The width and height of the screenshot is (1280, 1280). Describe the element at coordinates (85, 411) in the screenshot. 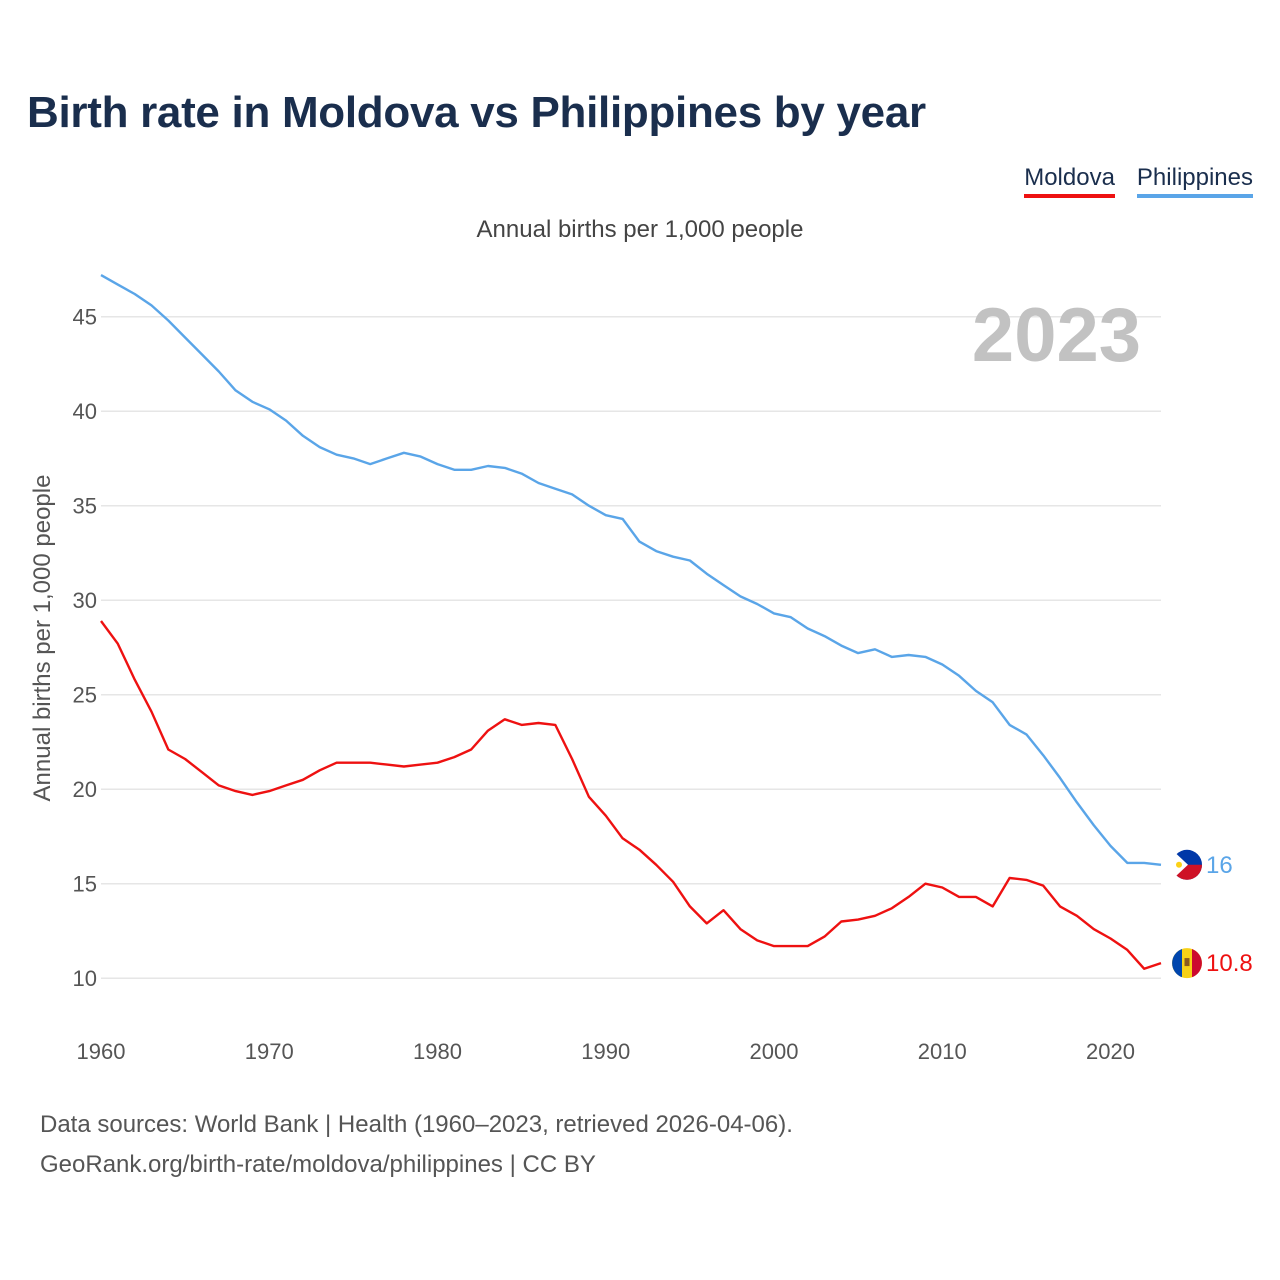

I see `y-tick-label: 40` at that location.